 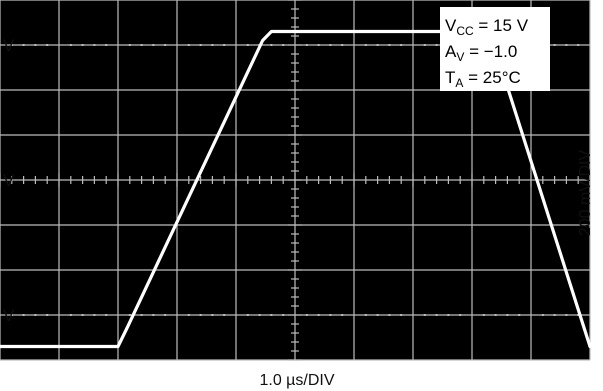 What do you see at coordinates (459, 83) in the screenshot?
I see `legend-line-ta-sub: A` at bounding box center [459, 83].